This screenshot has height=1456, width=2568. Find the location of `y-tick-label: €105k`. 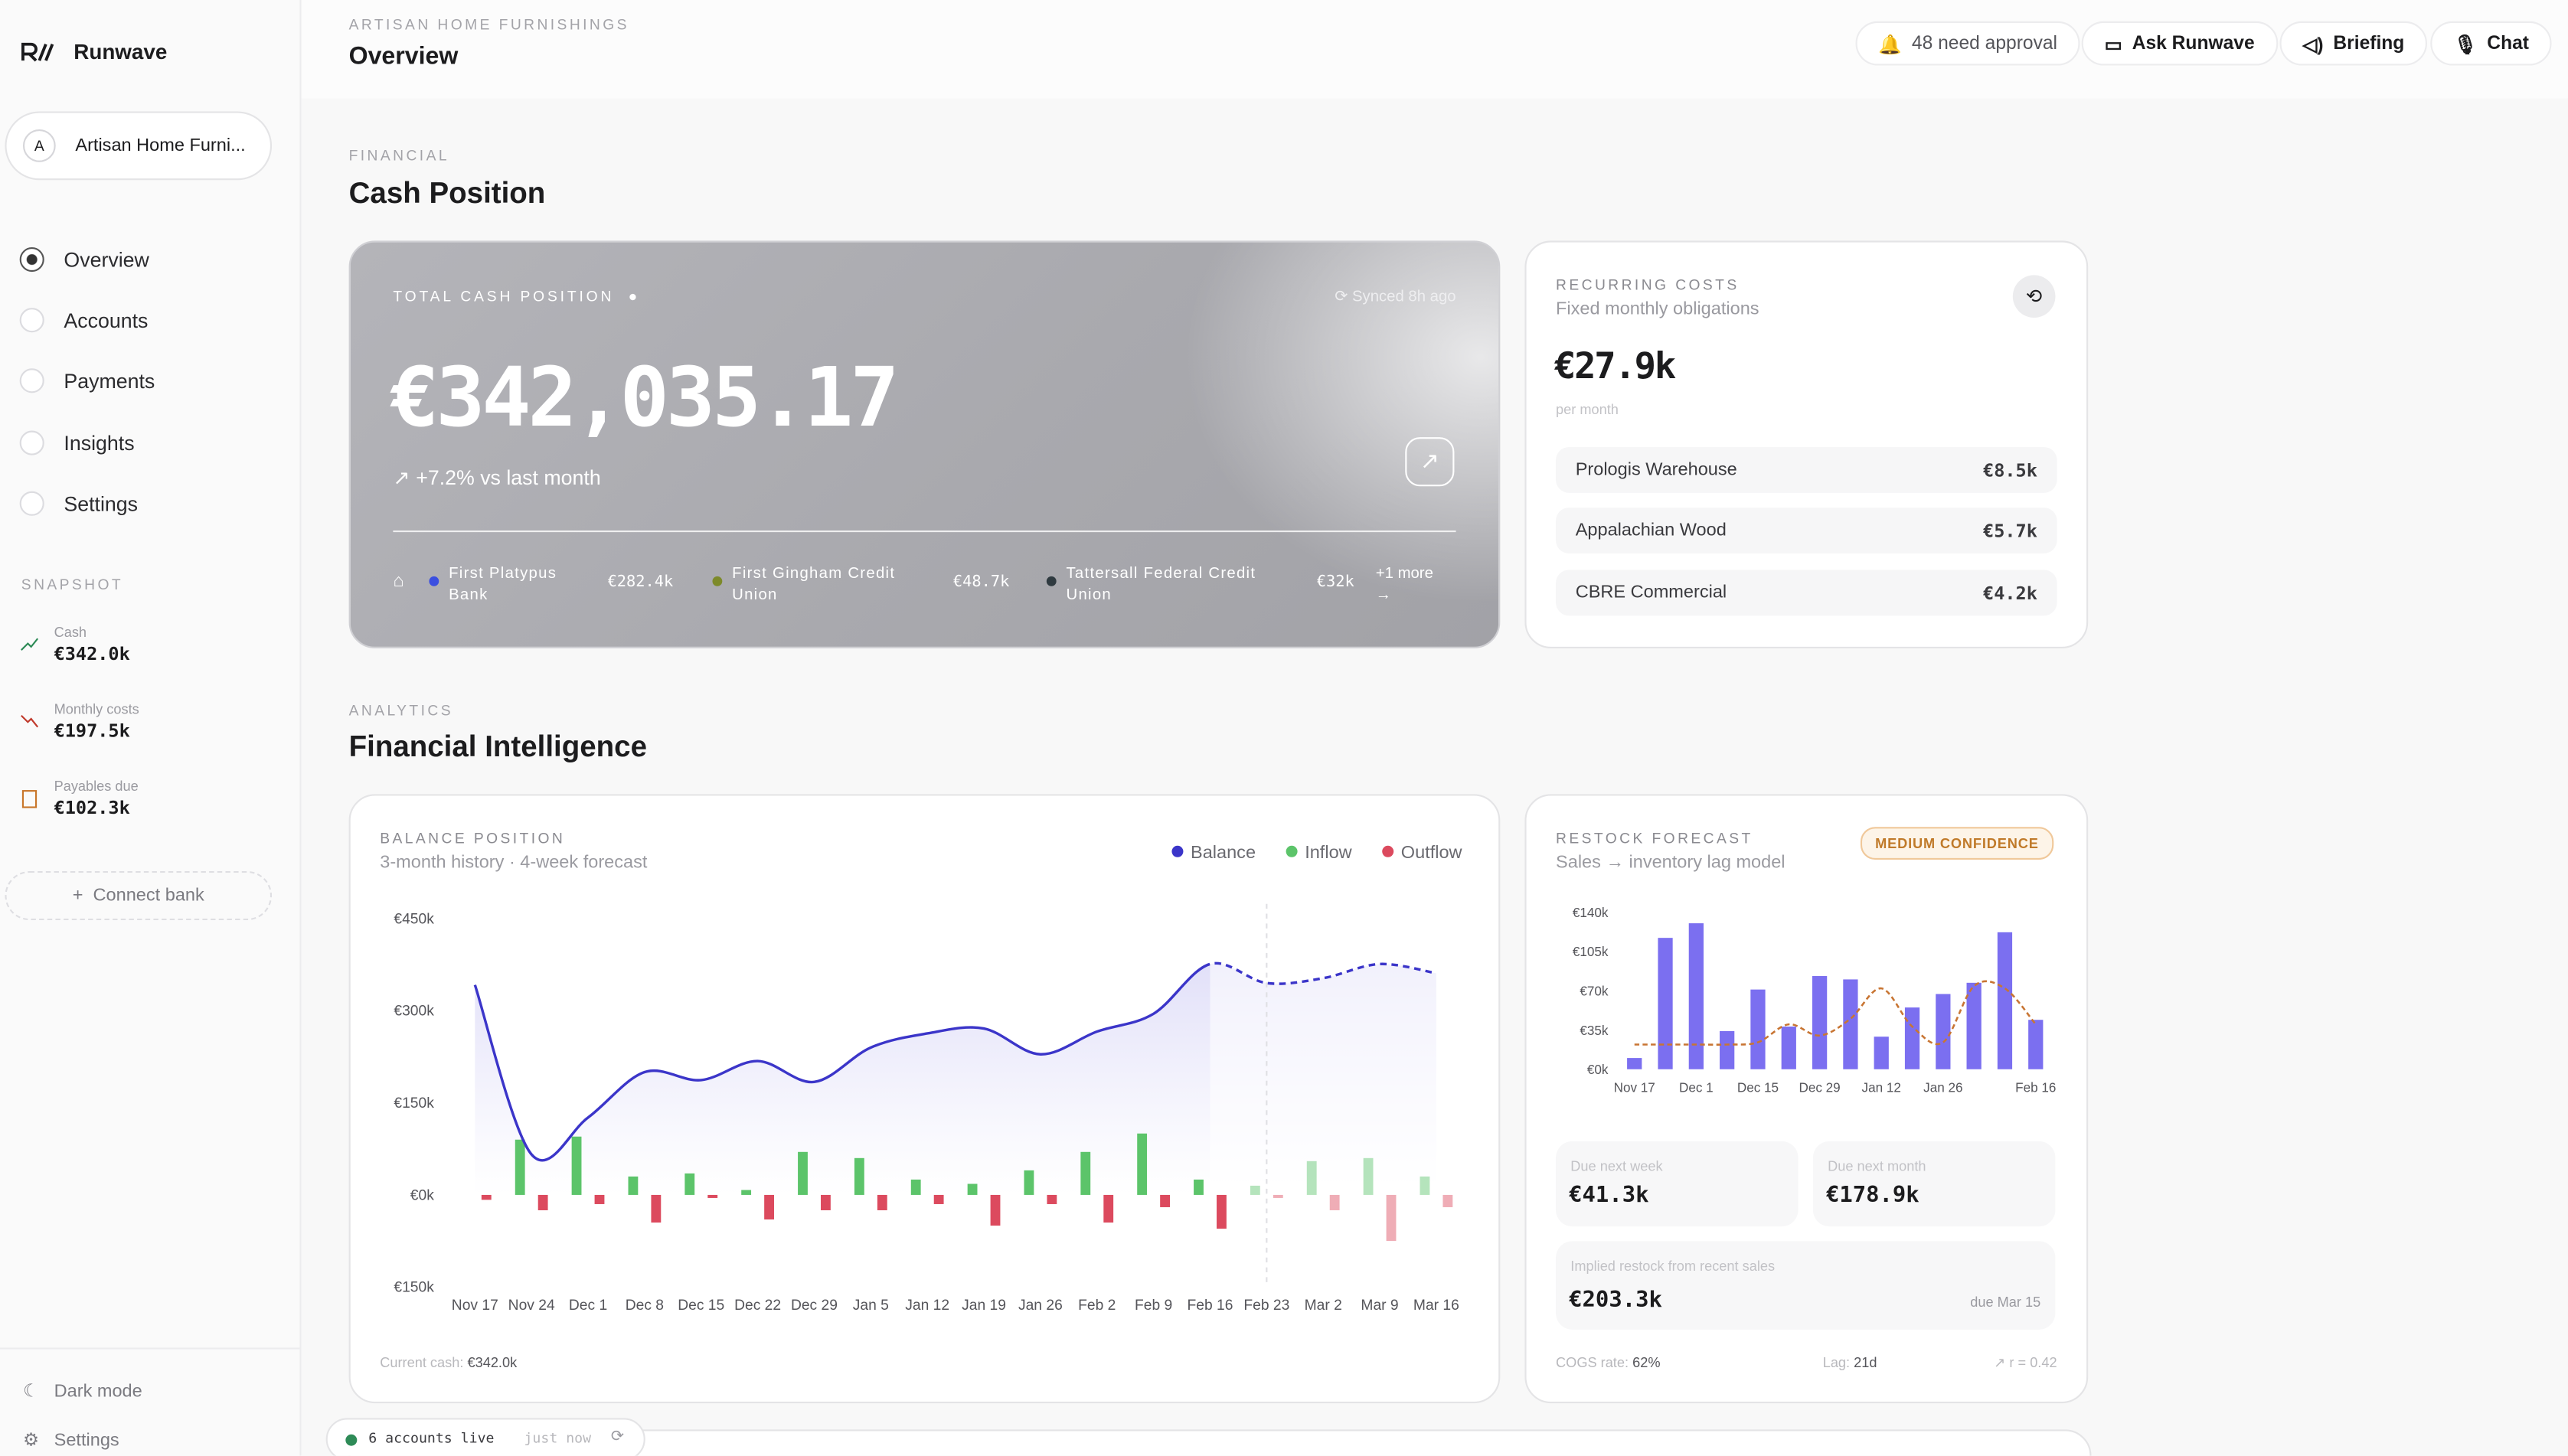

y-tick-label: €105k is located at coordinates (1591, 952).